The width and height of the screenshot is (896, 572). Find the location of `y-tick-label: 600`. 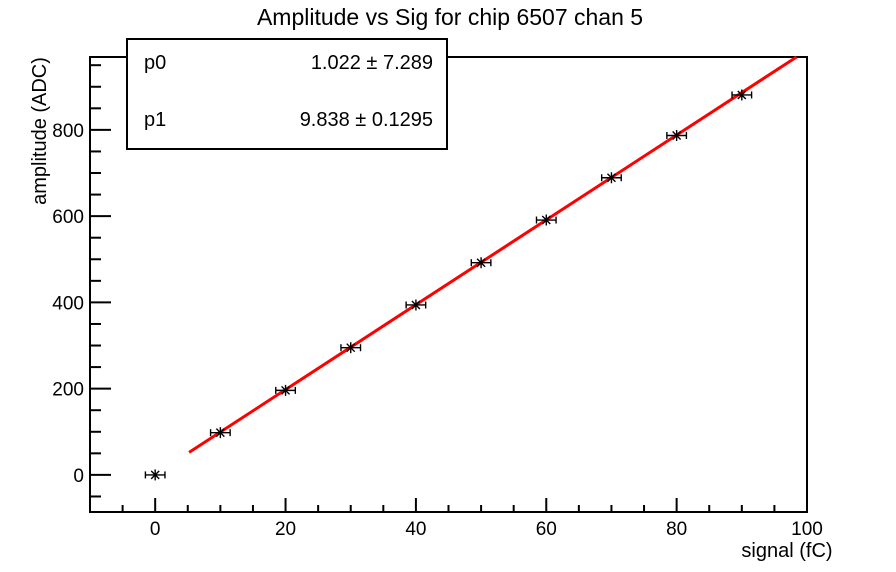

y-tick-label: 600 is located at coordinates (68, 217).